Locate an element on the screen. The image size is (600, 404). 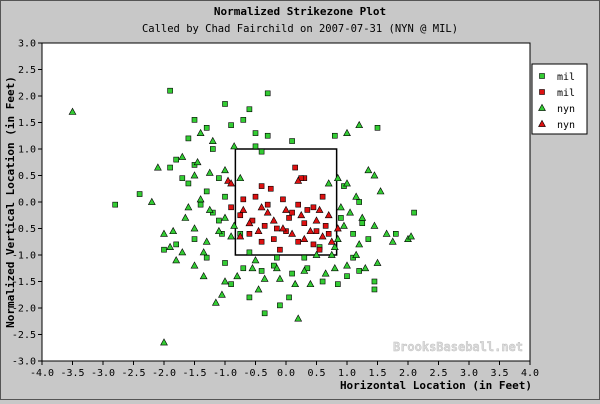
y-tick-label: 0.5 is located at coordinates (27, 176).